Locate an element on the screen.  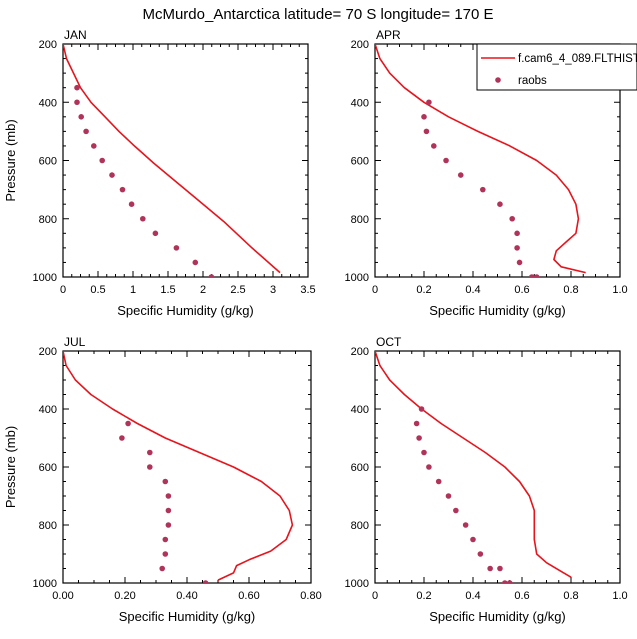
panel-label: JAN is located at coordinates (75, 35).